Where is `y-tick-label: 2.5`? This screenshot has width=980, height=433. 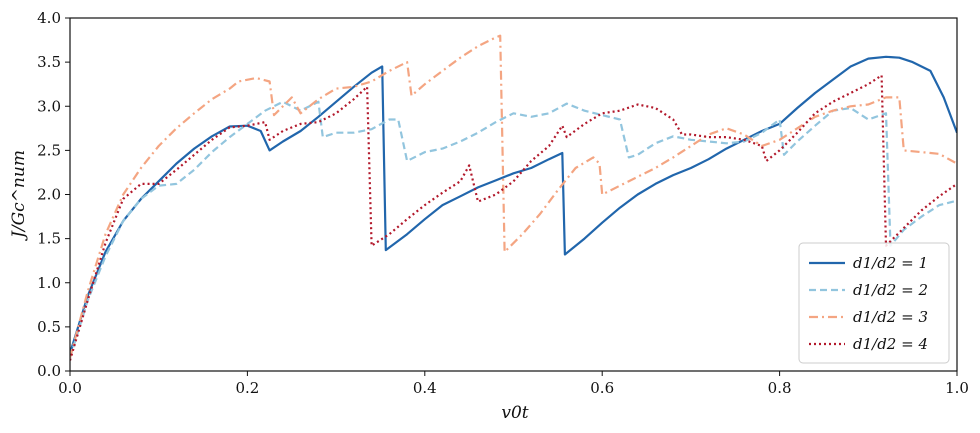
y-tick-label: 2.5 is located at coordinates (49, 150).